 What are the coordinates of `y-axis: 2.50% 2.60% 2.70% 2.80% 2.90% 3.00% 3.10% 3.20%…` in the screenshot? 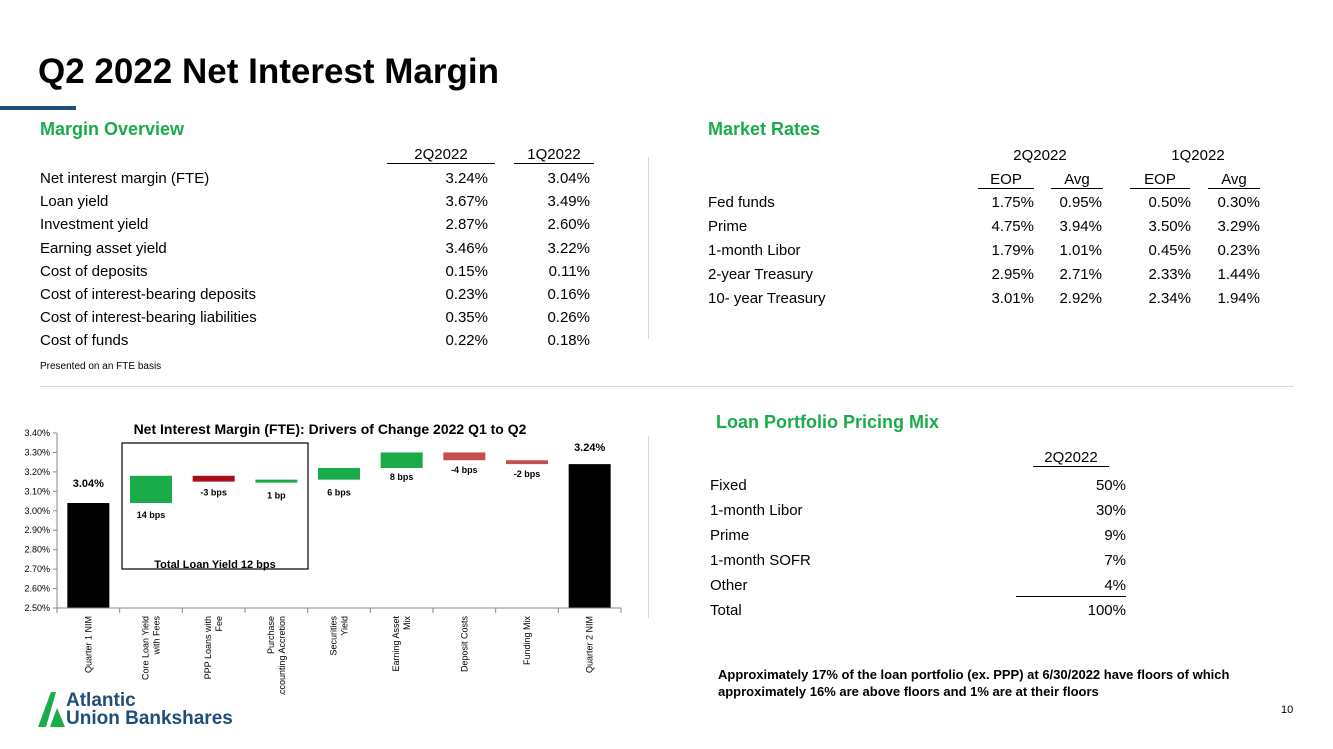 It's located at (41, 520).